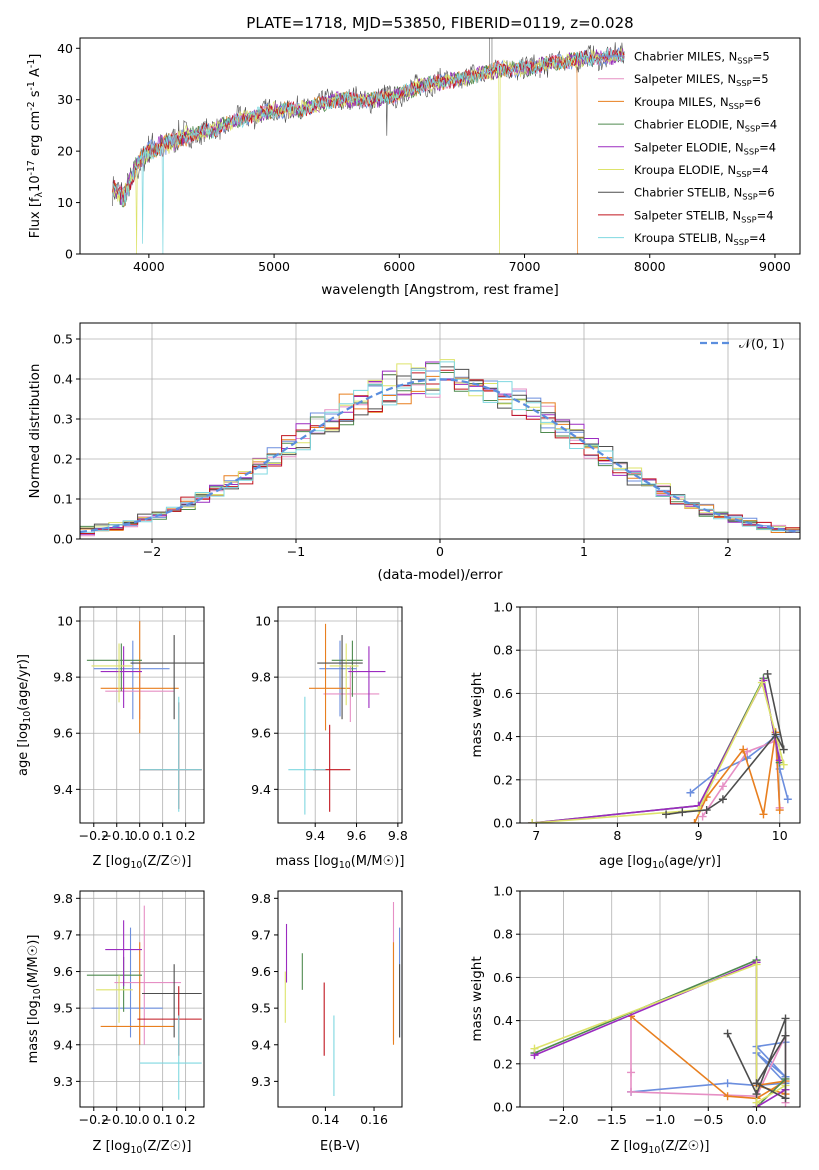 This screenshot has width=819, height=1170. Describe the element at coordinates (274, 266) in the screenshot. I see `x-tick-label: 5000` at that location.